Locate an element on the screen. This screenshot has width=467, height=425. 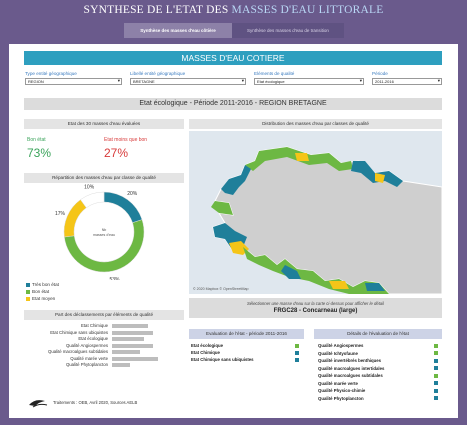
bad-state-value: 27% is located at coordinates (116, 153).